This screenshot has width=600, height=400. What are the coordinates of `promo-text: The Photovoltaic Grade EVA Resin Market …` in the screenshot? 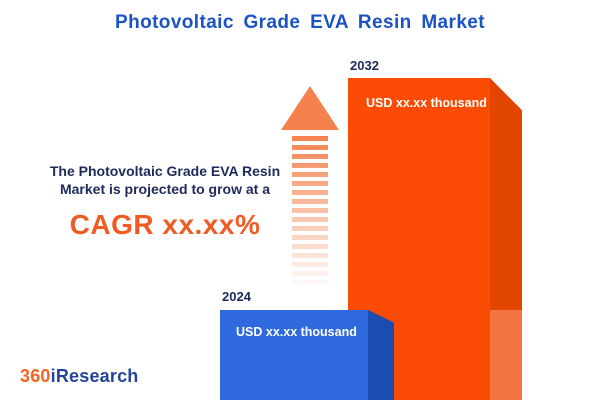 It's located at (165, 203).